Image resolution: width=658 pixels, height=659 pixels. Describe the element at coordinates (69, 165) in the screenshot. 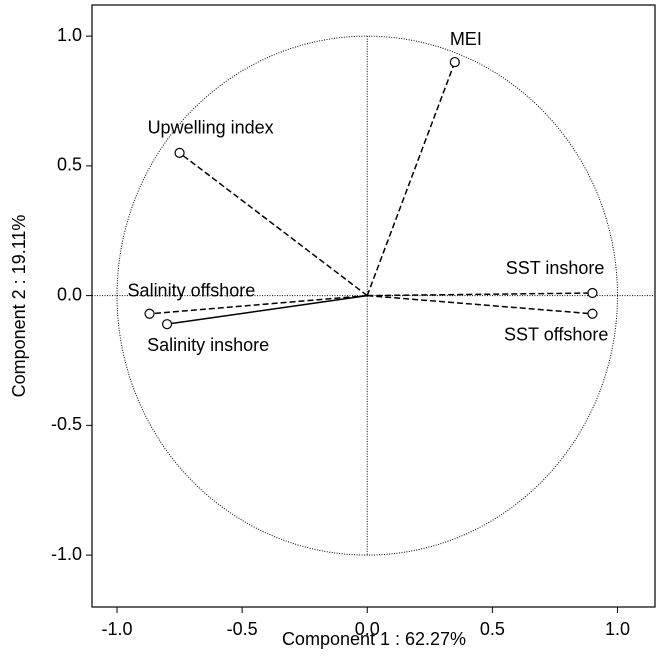

I see `y-tick-label: 0.5` at that location.